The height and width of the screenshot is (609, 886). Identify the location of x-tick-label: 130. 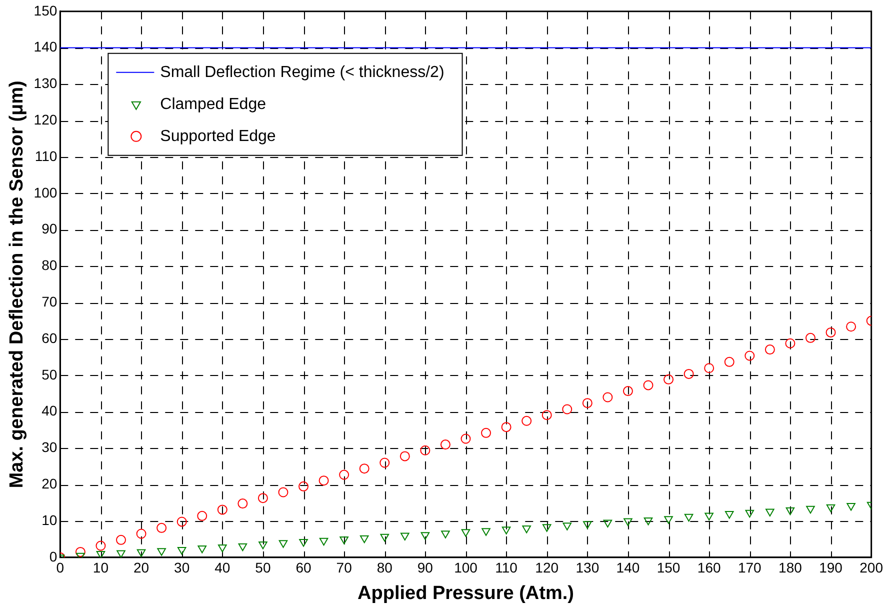
(588, 568).